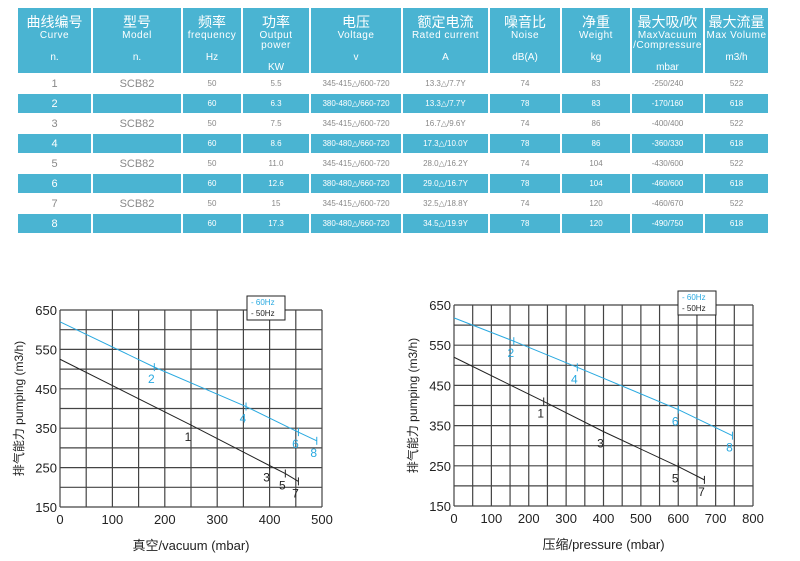  I want to click on column-header: 噪音比 Noise dB(A), so click(524, 40).